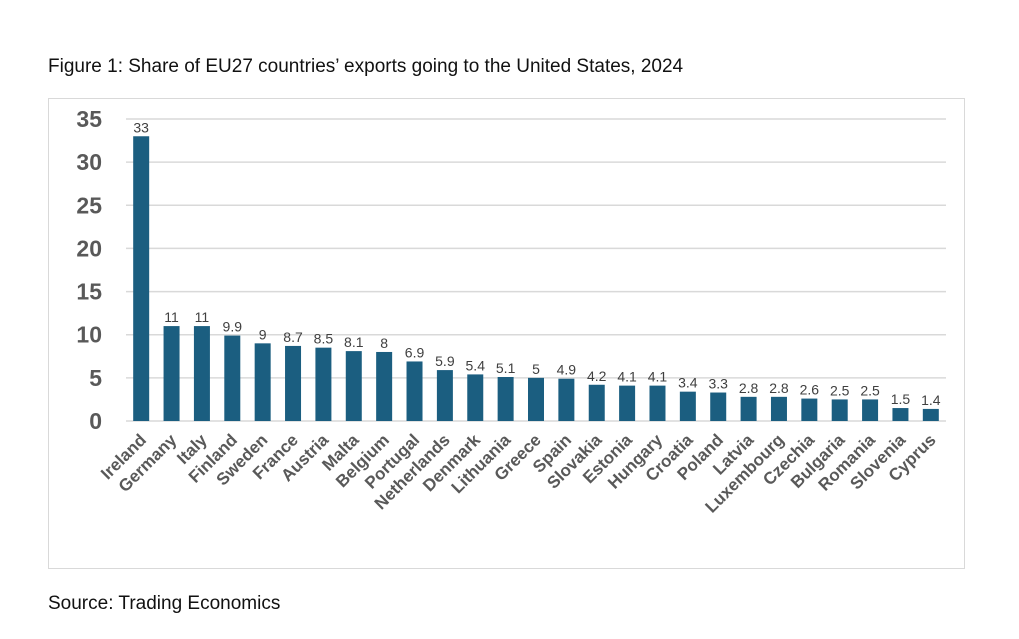 Image resolution: width=1019 pixels, height=639 pixels. Describe the element at coordinates (505, 398) in the screenshot. I see `bar-lithuania` at that location.